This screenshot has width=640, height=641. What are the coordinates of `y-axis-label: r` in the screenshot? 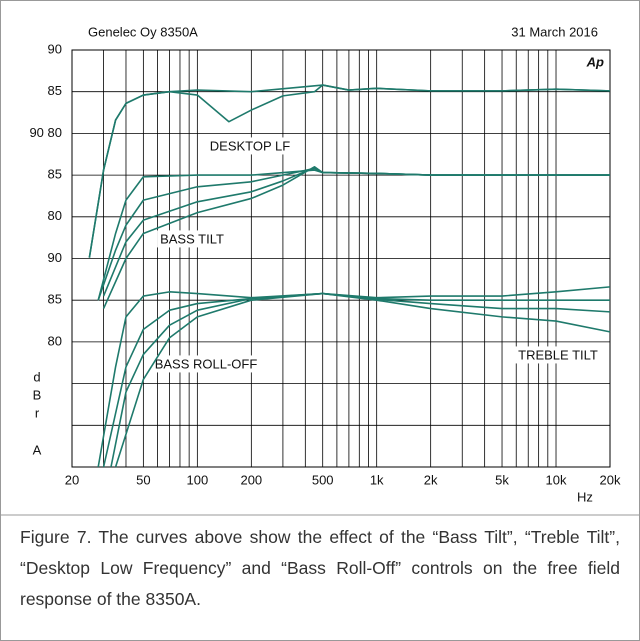 It's located at (37, 412).